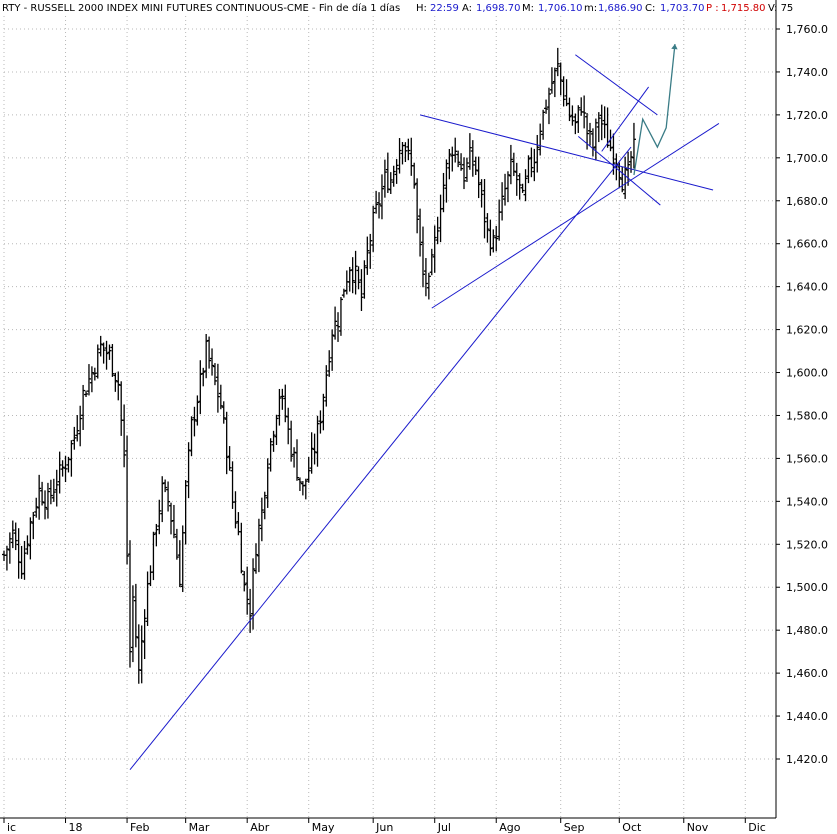  I want to click on x-tick-label: Abr, so click(260, 827).